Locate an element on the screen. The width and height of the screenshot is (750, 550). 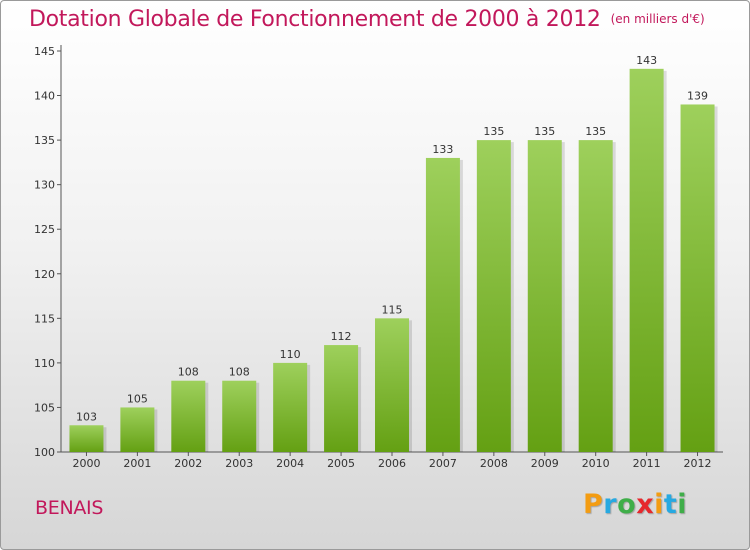
x-tick-label: 2005 is located at coordinates (341, 463).